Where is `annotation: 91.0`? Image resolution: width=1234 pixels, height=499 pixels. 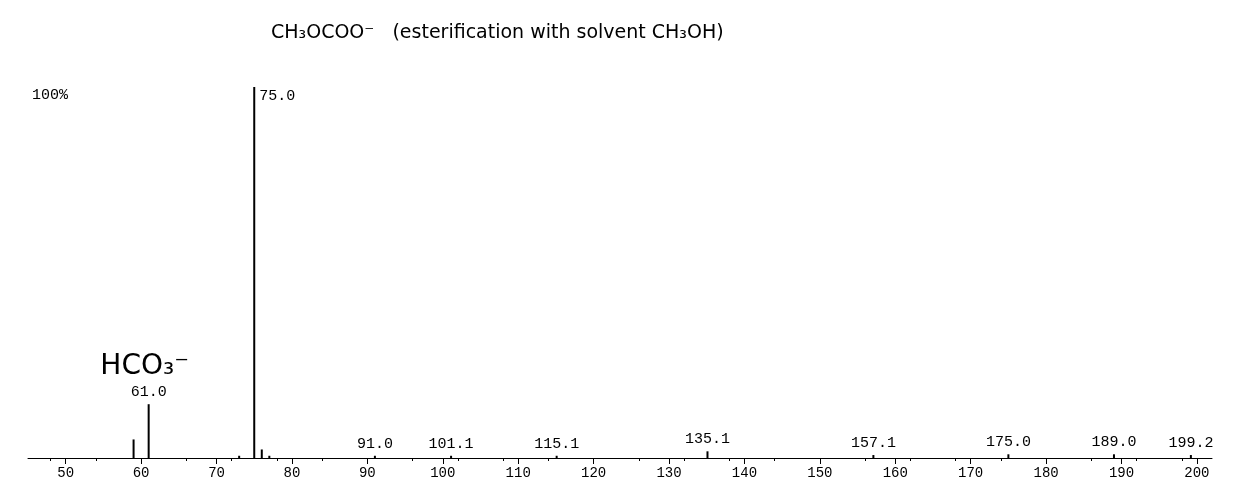 annotation: 91.0 is located at coordinates (374, 444).